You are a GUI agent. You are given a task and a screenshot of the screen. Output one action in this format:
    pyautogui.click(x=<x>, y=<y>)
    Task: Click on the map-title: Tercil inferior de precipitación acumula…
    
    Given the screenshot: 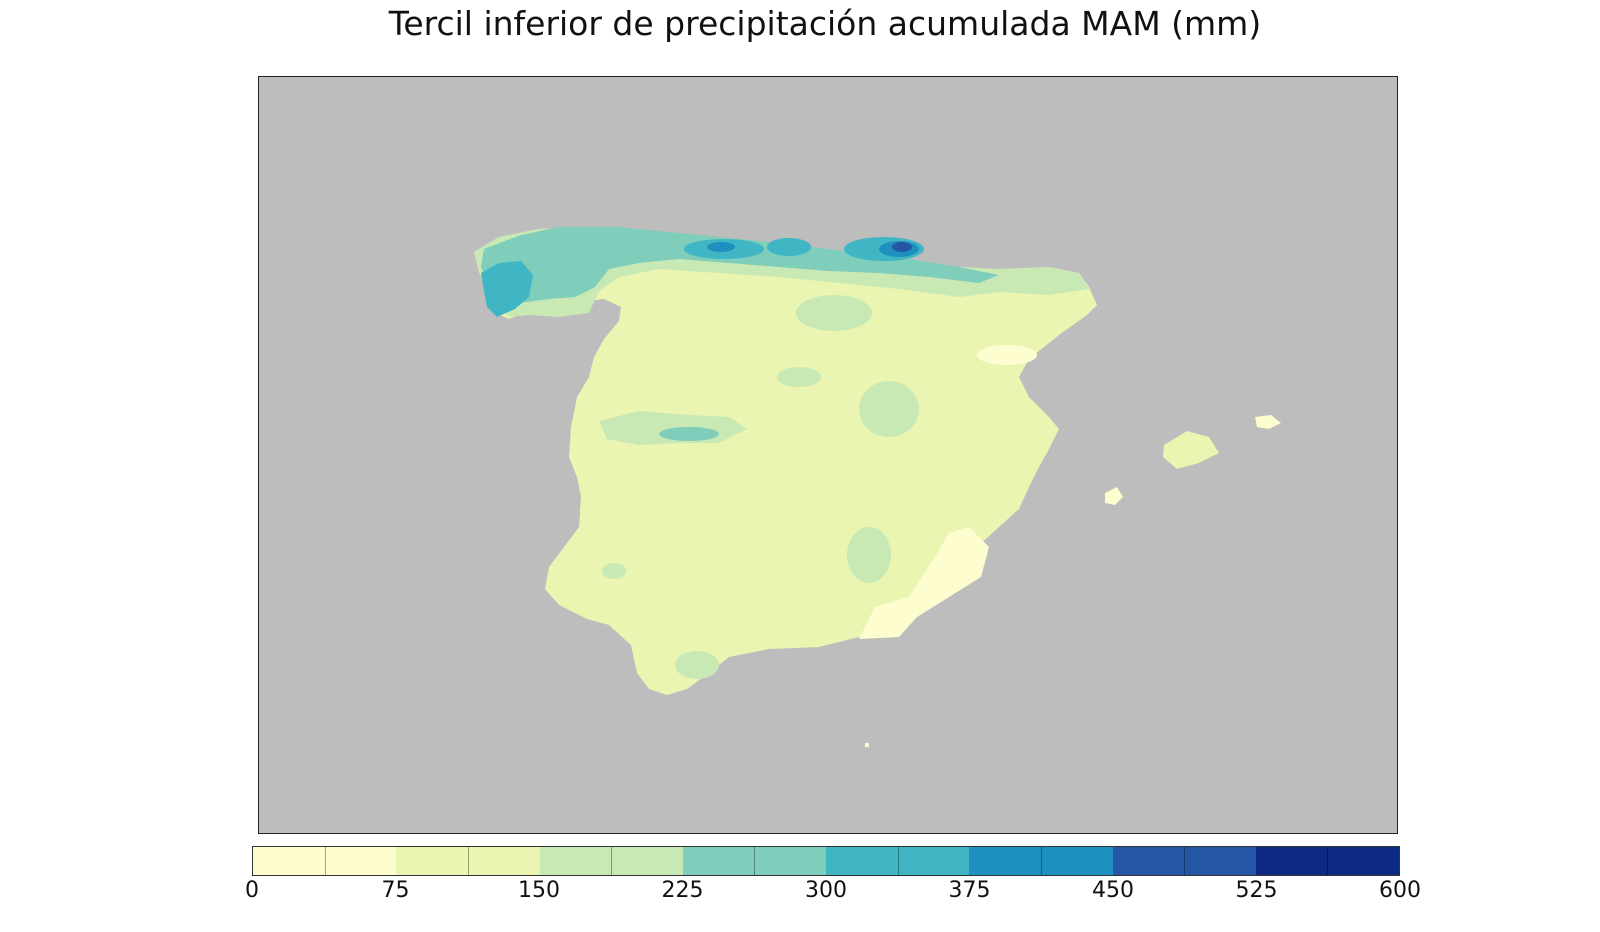 What is the action you would take?
    pyautogui.click(x=825, y=23)
    